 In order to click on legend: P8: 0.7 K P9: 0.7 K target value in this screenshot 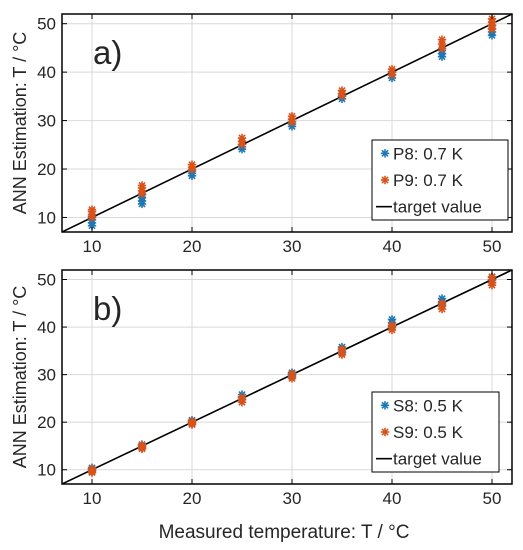, I will do `click(440, 180)`.